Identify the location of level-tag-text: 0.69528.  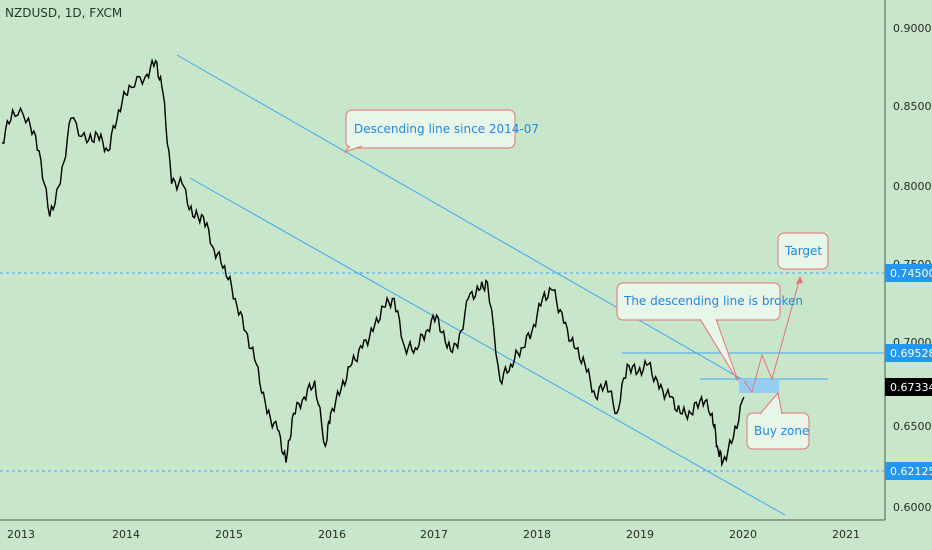
(911, 353).